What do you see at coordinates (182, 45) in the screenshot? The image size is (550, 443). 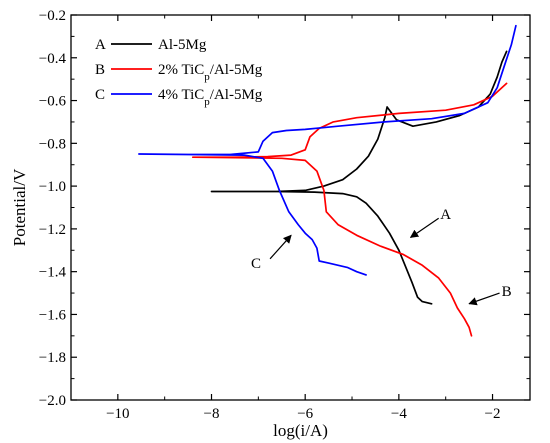 I see `legend-label-a: Al-5Mg` at bounding box center [182, 45].